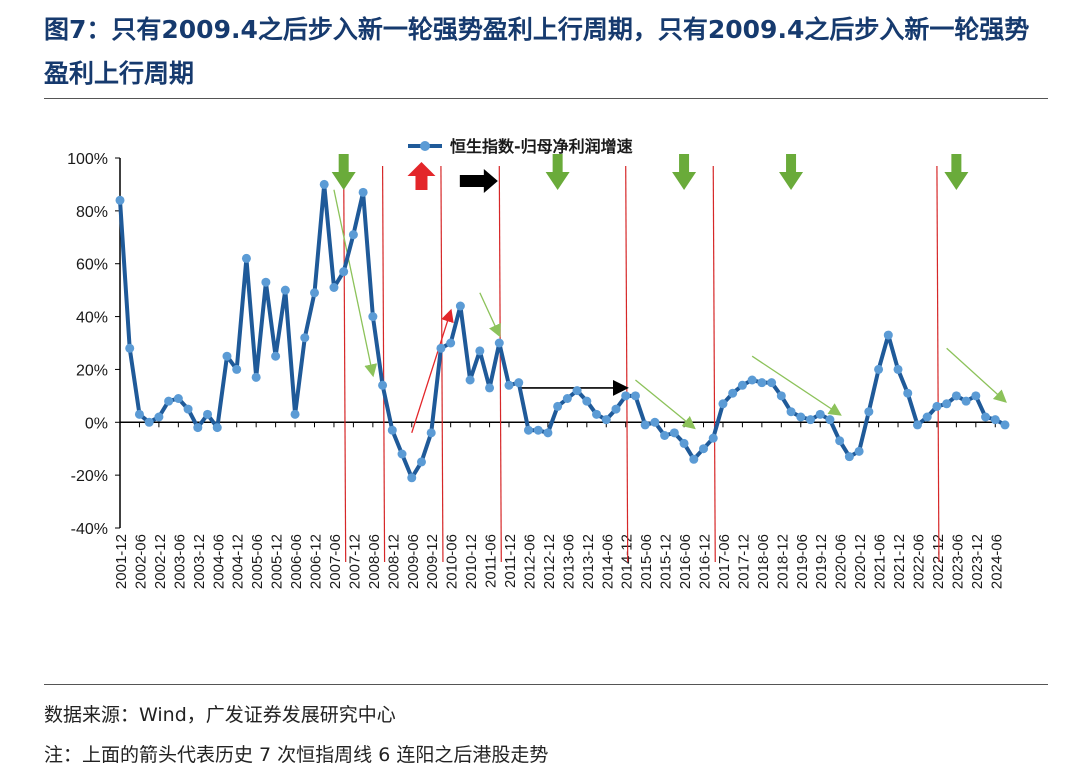  I want to click on x-tick-label: 2006-12, so click(316, 561).